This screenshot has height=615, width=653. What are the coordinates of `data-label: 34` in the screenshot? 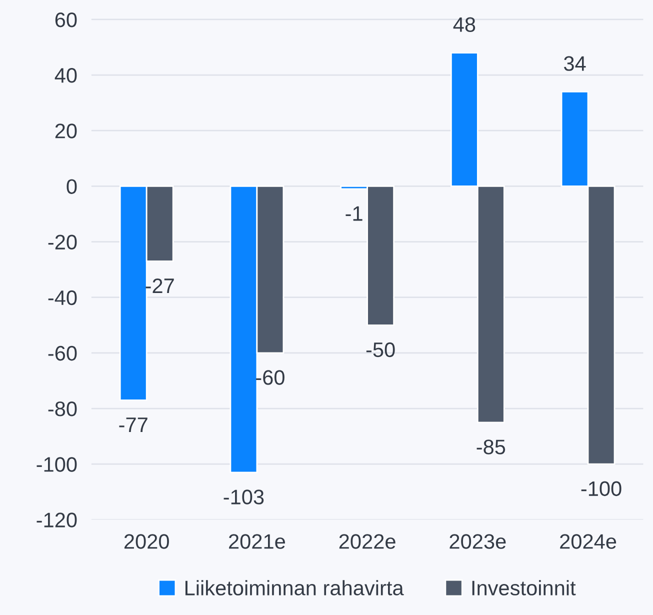 It's located at (575, 63).